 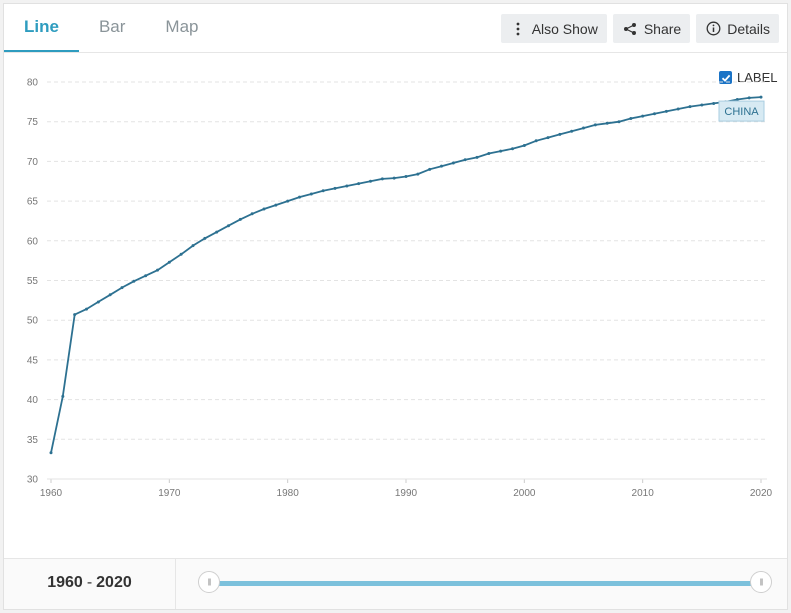 What do you see at coordinates (288, 493) in the screenshot?
I see `x-tick-label: 1980` at bounding box center [288, 493].